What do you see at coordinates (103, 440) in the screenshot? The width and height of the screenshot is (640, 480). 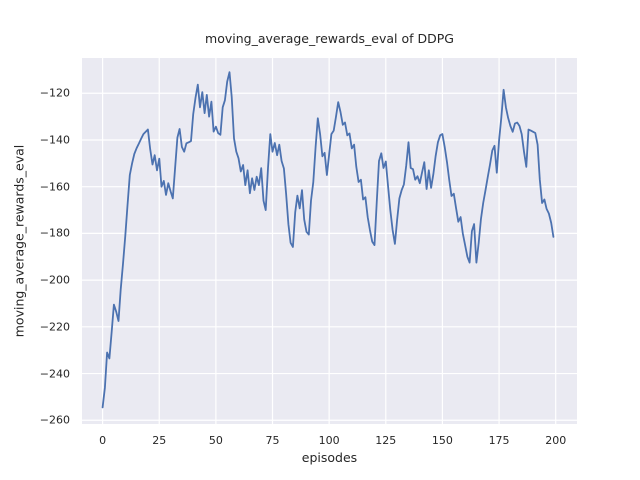 I see `x-tick-label: 0` at bounding box center [103, 440].